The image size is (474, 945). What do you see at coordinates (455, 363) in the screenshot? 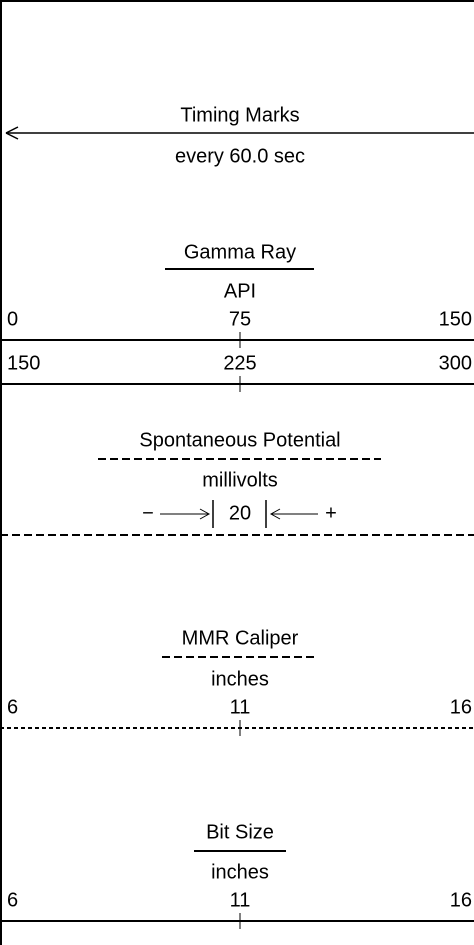
I see `scale-right: 300` at bounding box center [455, 363].